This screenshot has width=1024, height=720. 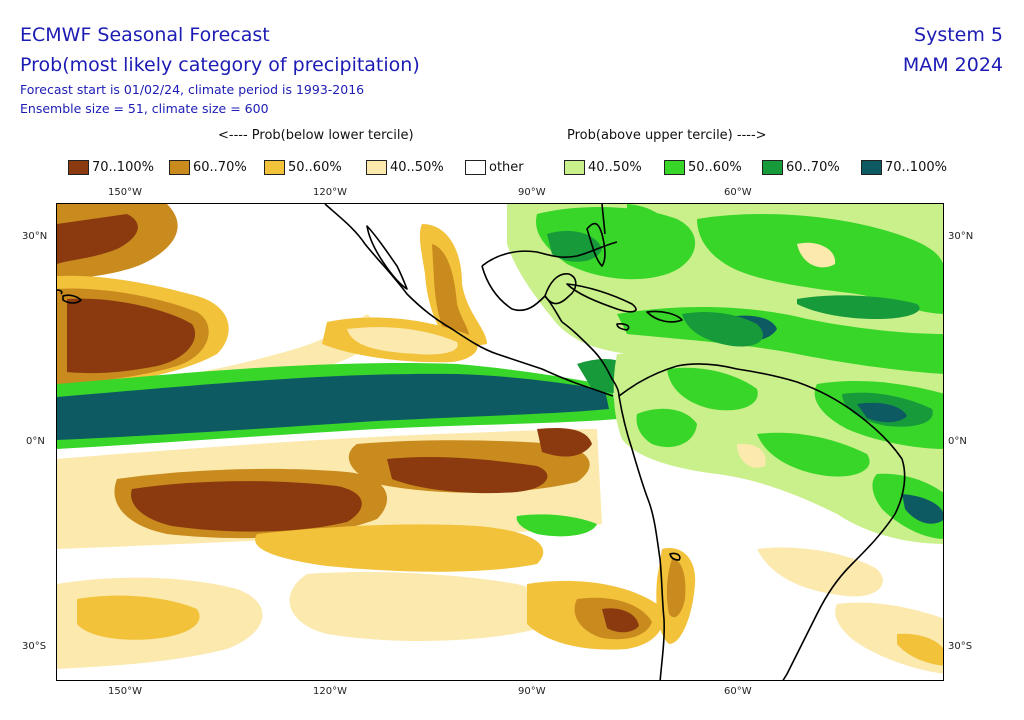 What do you see at coordinates (738, 691) in the screenshot?
I see `lon-tick-bottom: 60°W` at bounding box center [738, 691].